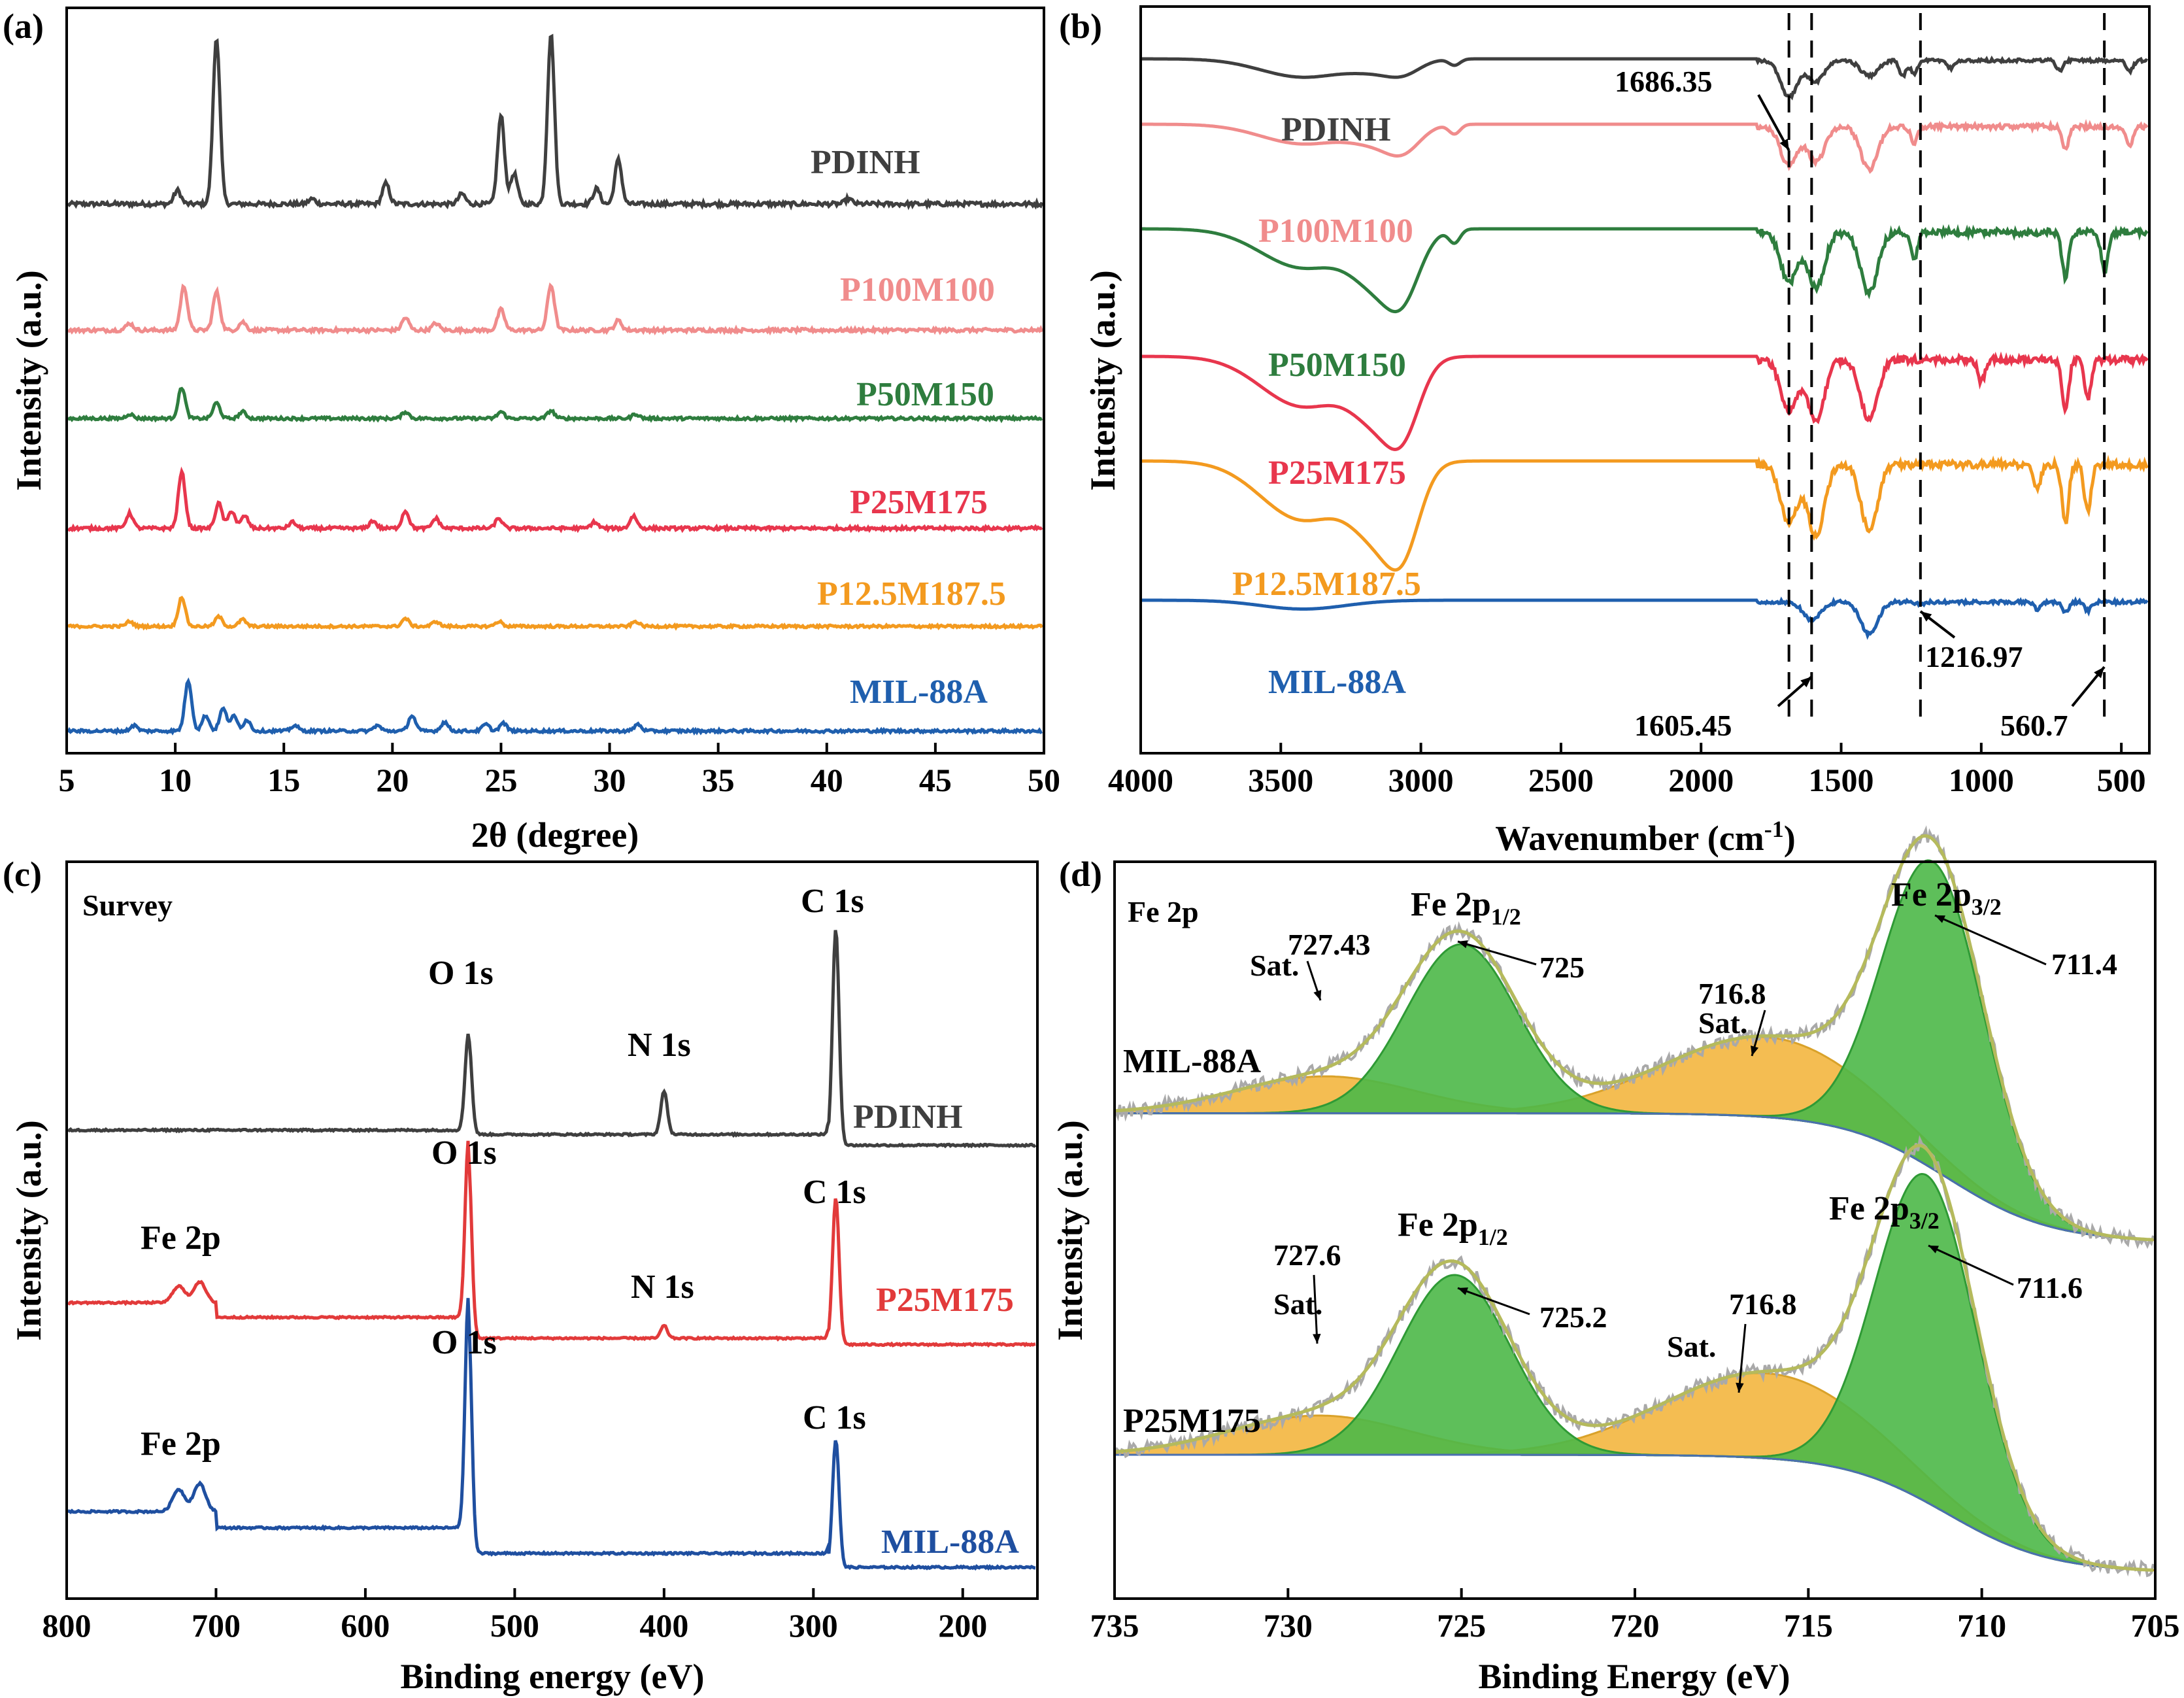 Image resolution: width=2184 pixels, height=1698 pixels. What do you see at coordinates (551, 1434) in the screenshot?
I see `panel-c-series-MIL-88A` at bounding box center [551, 1434].